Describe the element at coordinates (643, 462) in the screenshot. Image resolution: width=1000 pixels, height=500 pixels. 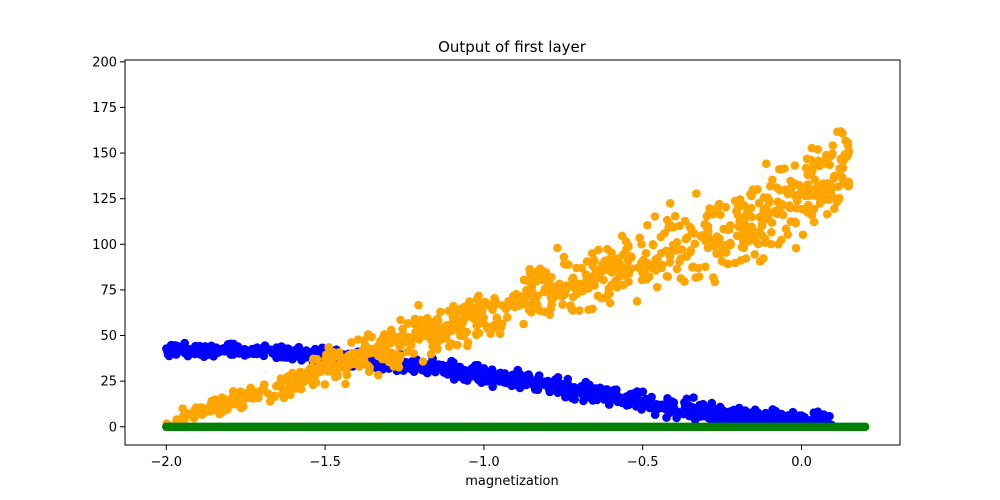
I see `x-tick-label: −0.5` at that location.